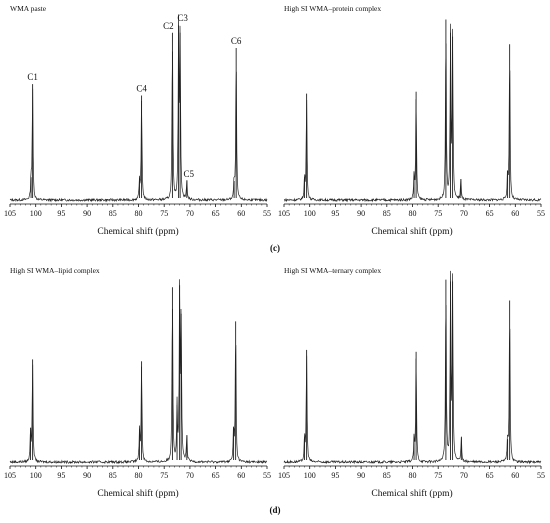 The width and height of the screenshot is (550, 523). Describe the element at coordinates (141, 89) in the screenshot. I see `peak-label-c4: C4` at that location.